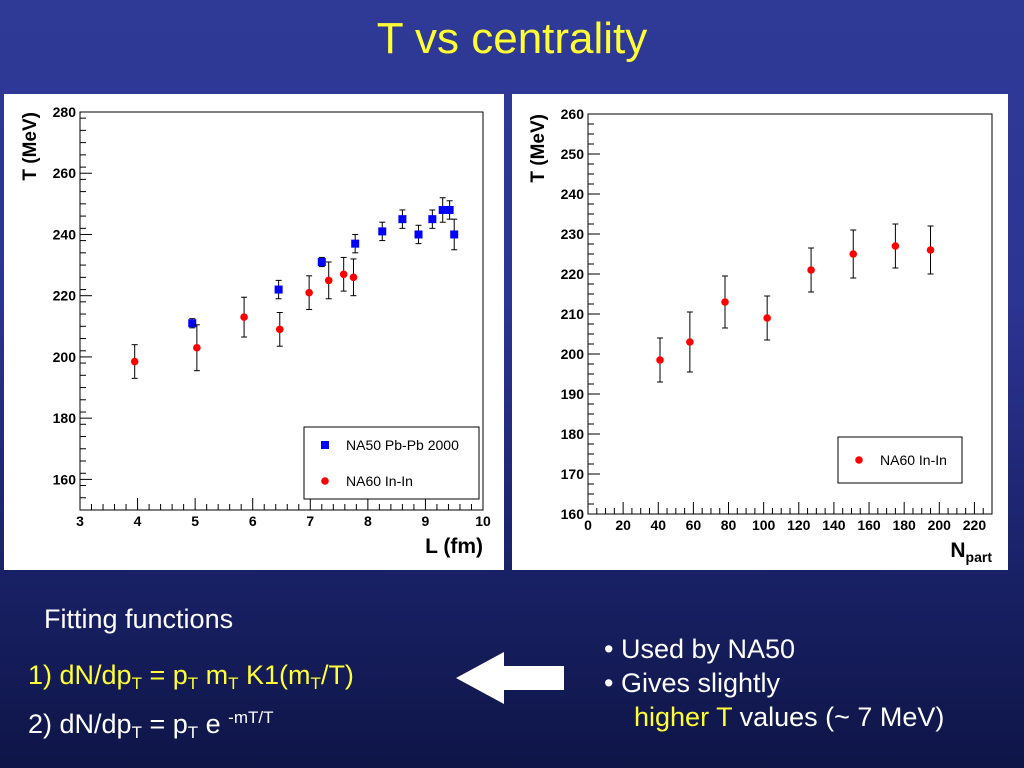  Describe the element at coordinates (164, 724) in the screenshot. I see `f2-eq: = p` at that location.